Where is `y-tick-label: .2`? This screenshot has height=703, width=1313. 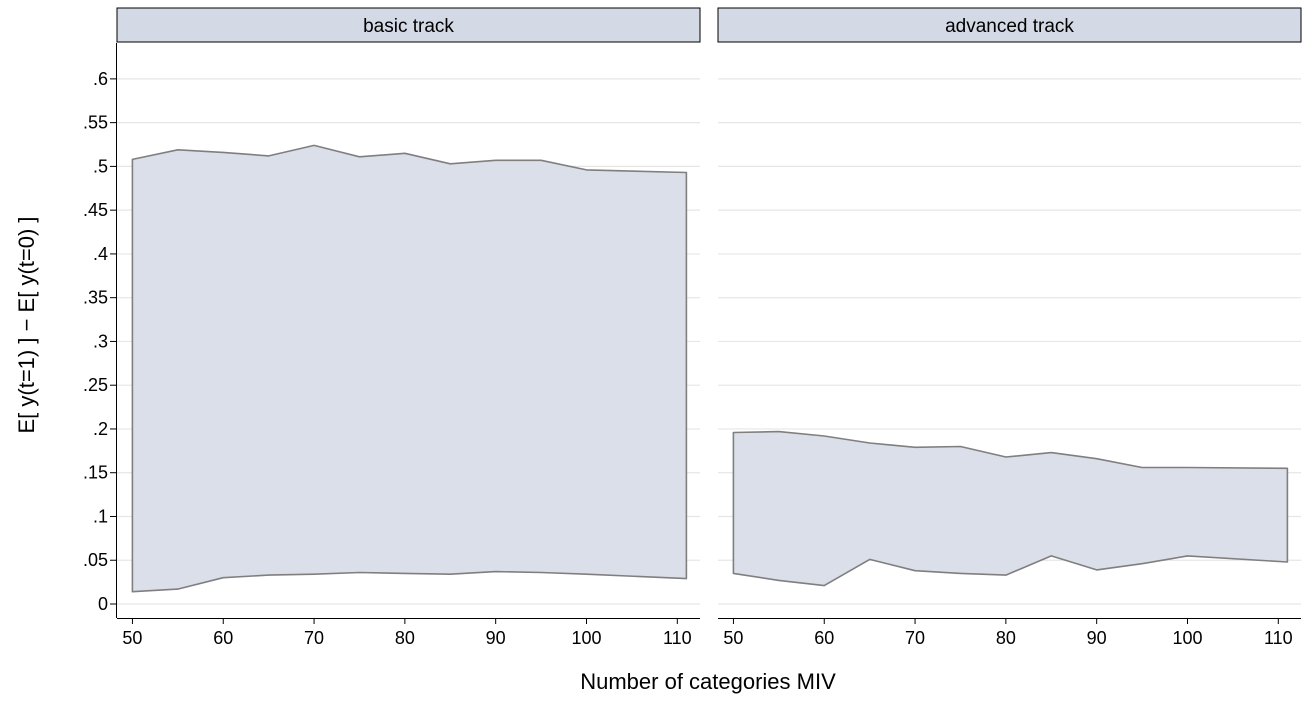 y-tick-label: .2 is located at coordinates (100, 429).